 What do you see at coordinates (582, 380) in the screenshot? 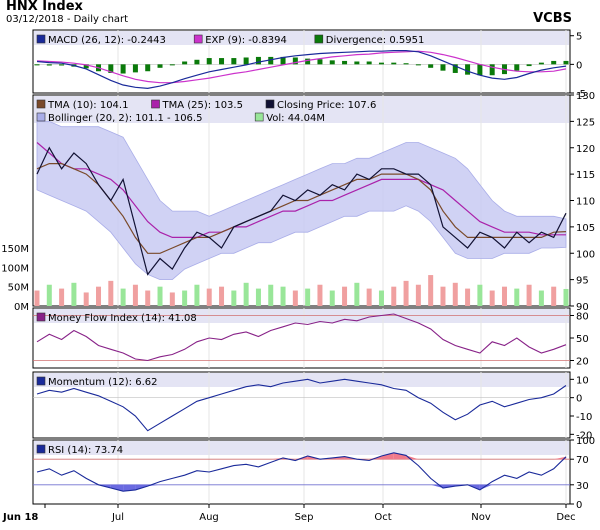
I see `y-tick-label: 10` at bounding box center [582, 380].